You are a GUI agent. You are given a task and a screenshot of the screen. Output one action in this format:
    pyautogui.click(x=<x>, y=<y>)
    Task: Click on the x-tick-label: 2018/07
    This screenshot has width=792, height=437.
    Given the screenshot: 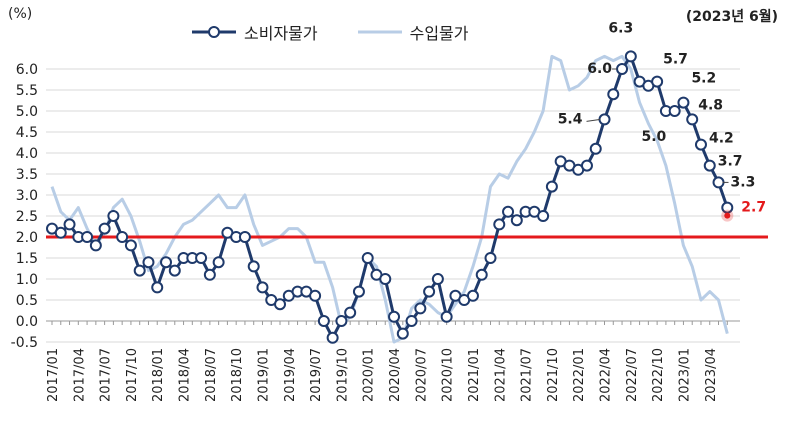 What is the action you would take?
    pyautogui.click(x=211, y=375)
    